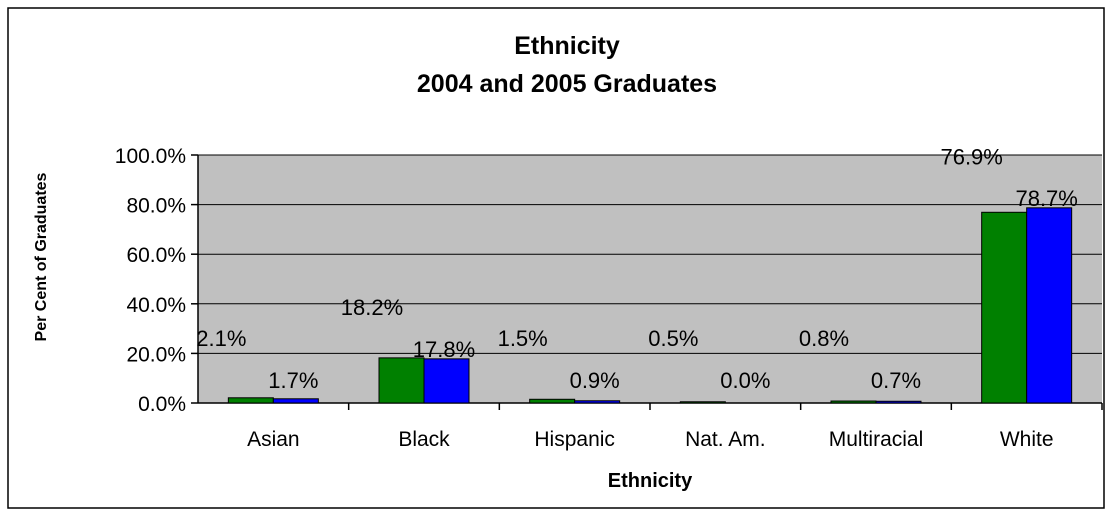 The height and width of the screenshot is (510, 1110). I want to click on y-tick-label: 40.0%, so click(156, 305).